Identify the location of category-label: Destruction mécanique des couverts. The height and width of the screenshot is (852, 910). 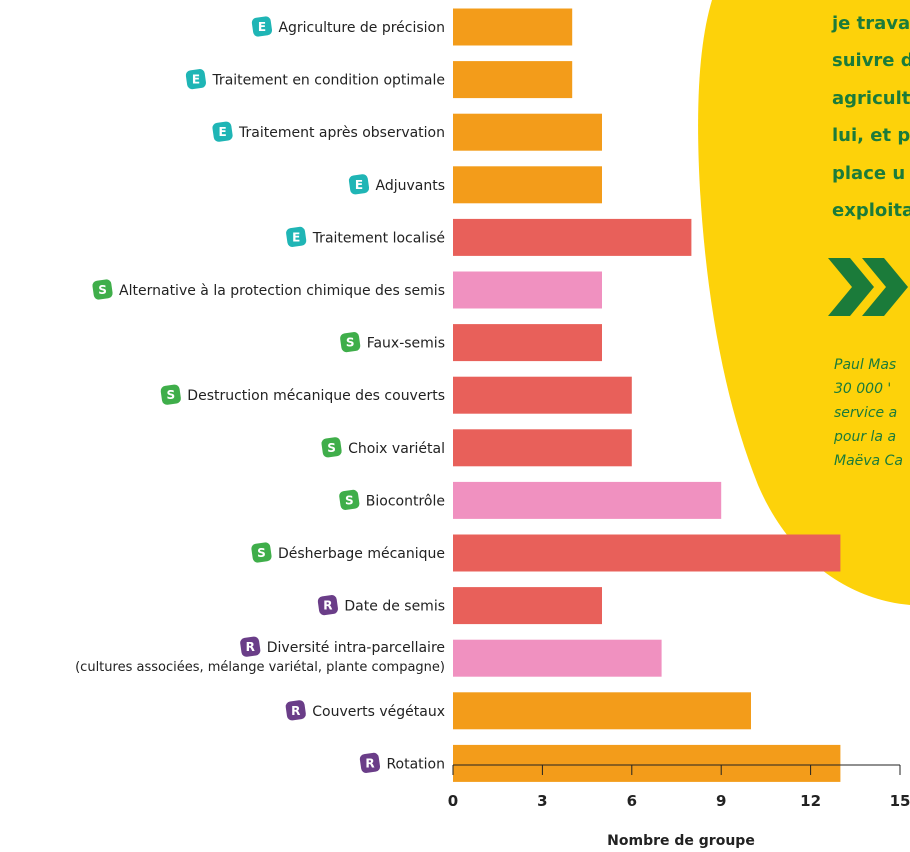
(316, 396).